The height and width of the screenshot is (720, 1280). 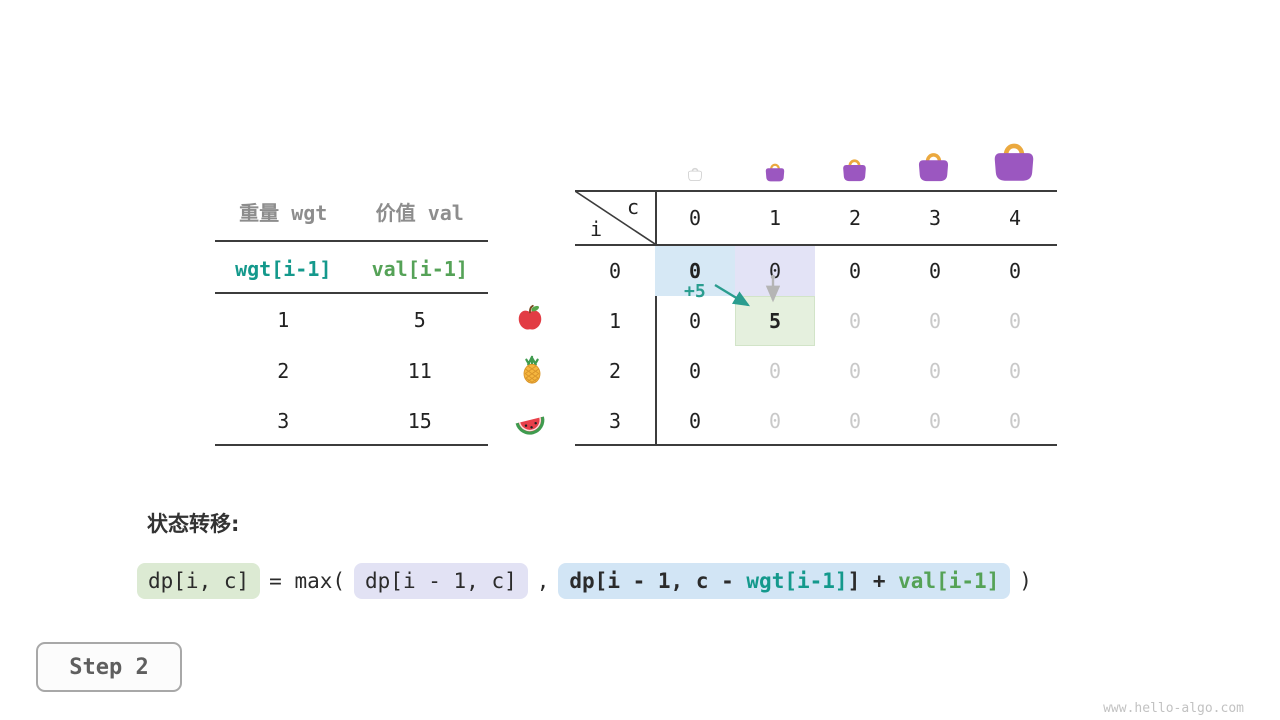 What do you see at coordinates (283, 421) in the screenshot?
I see `item-3-wgt: 3` at bounding box center [283, 421].